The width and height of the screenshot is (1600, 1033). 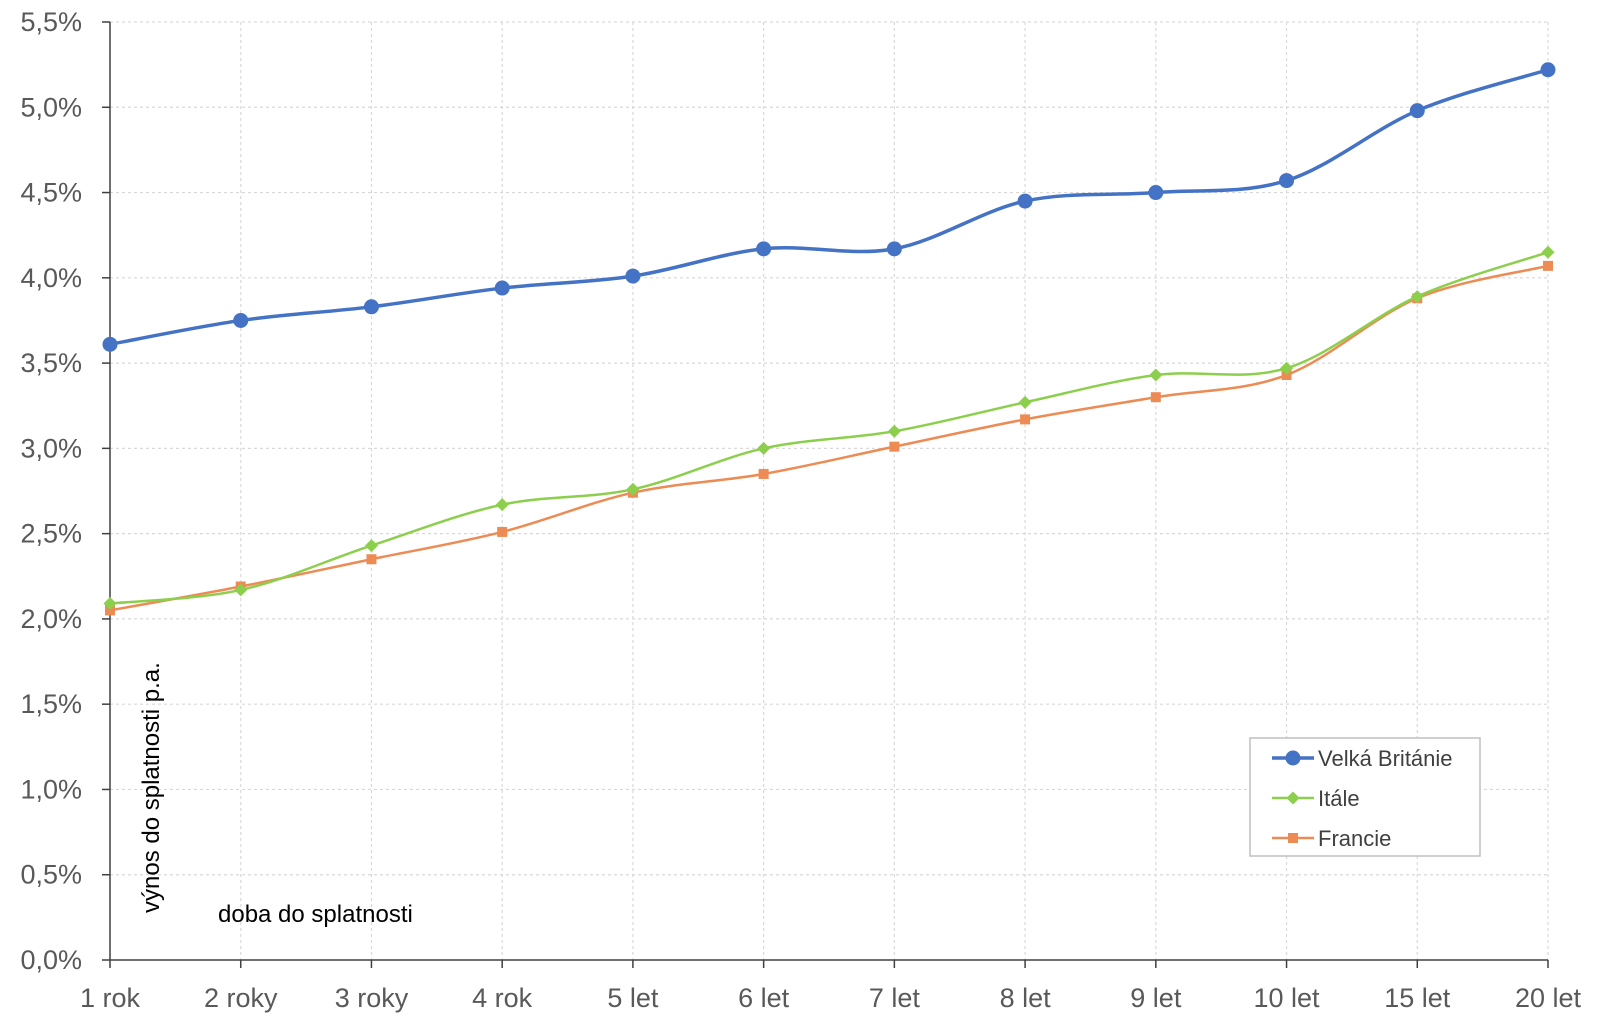 I want to click on y-tick-label: 5,0%, so click(x=51, y=107).